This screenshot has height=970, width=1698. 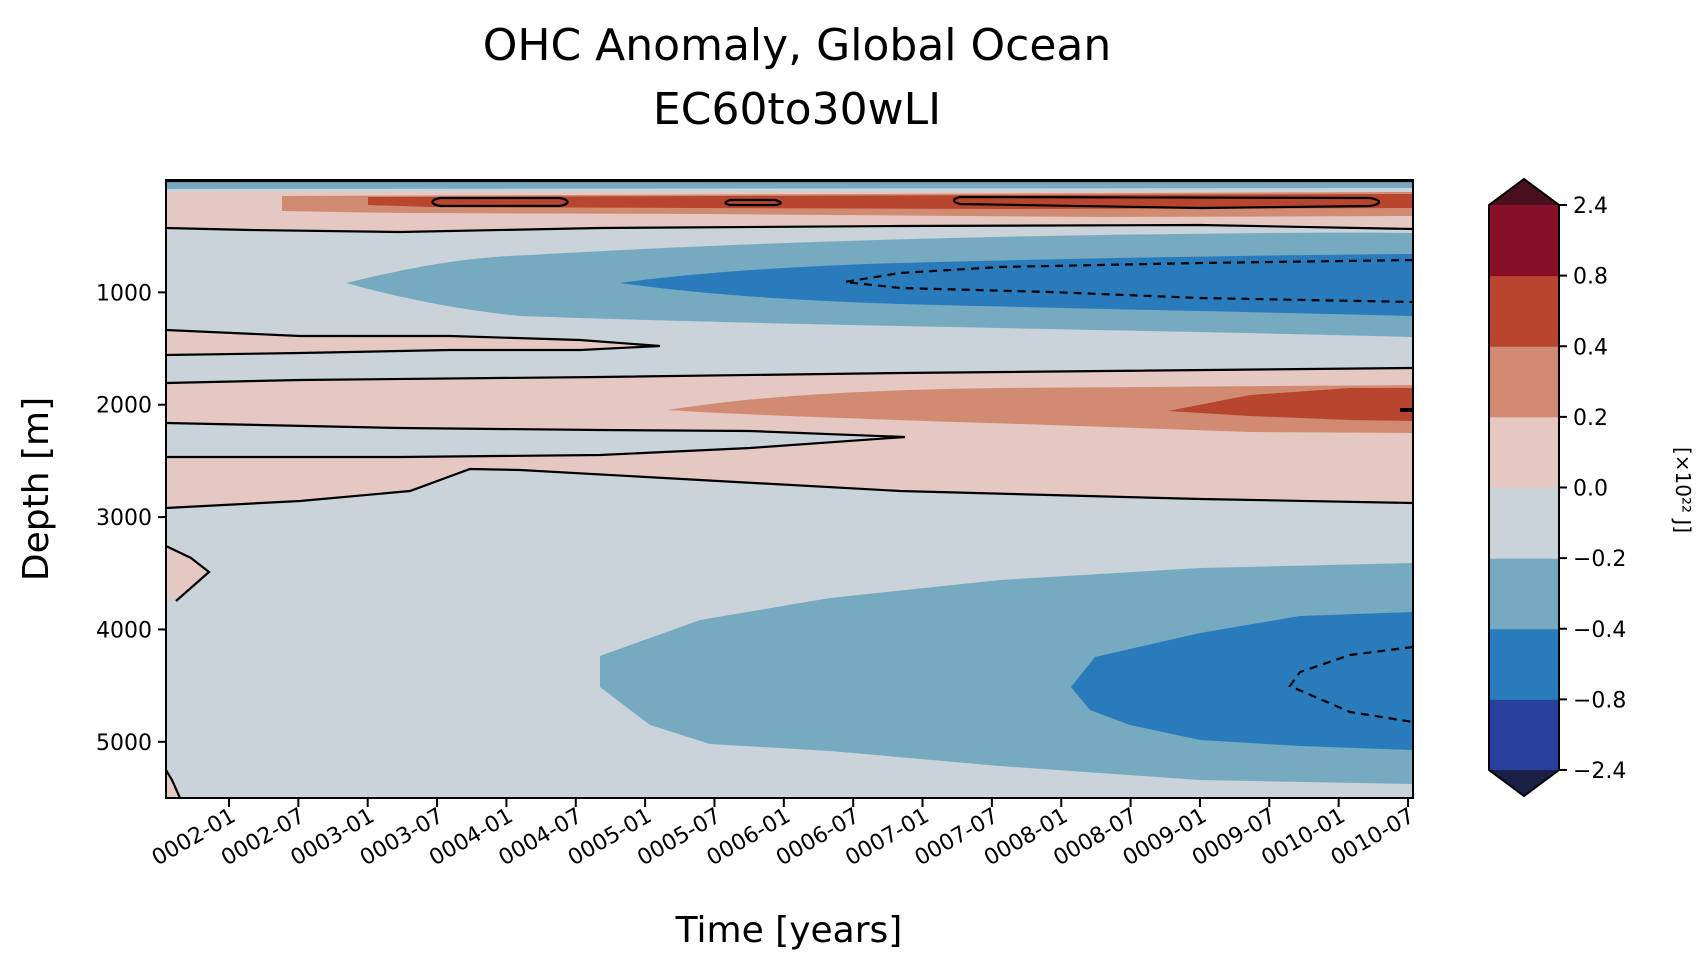 I want to click on y-axis-label: Depth [m], so click(x=36, y=489).